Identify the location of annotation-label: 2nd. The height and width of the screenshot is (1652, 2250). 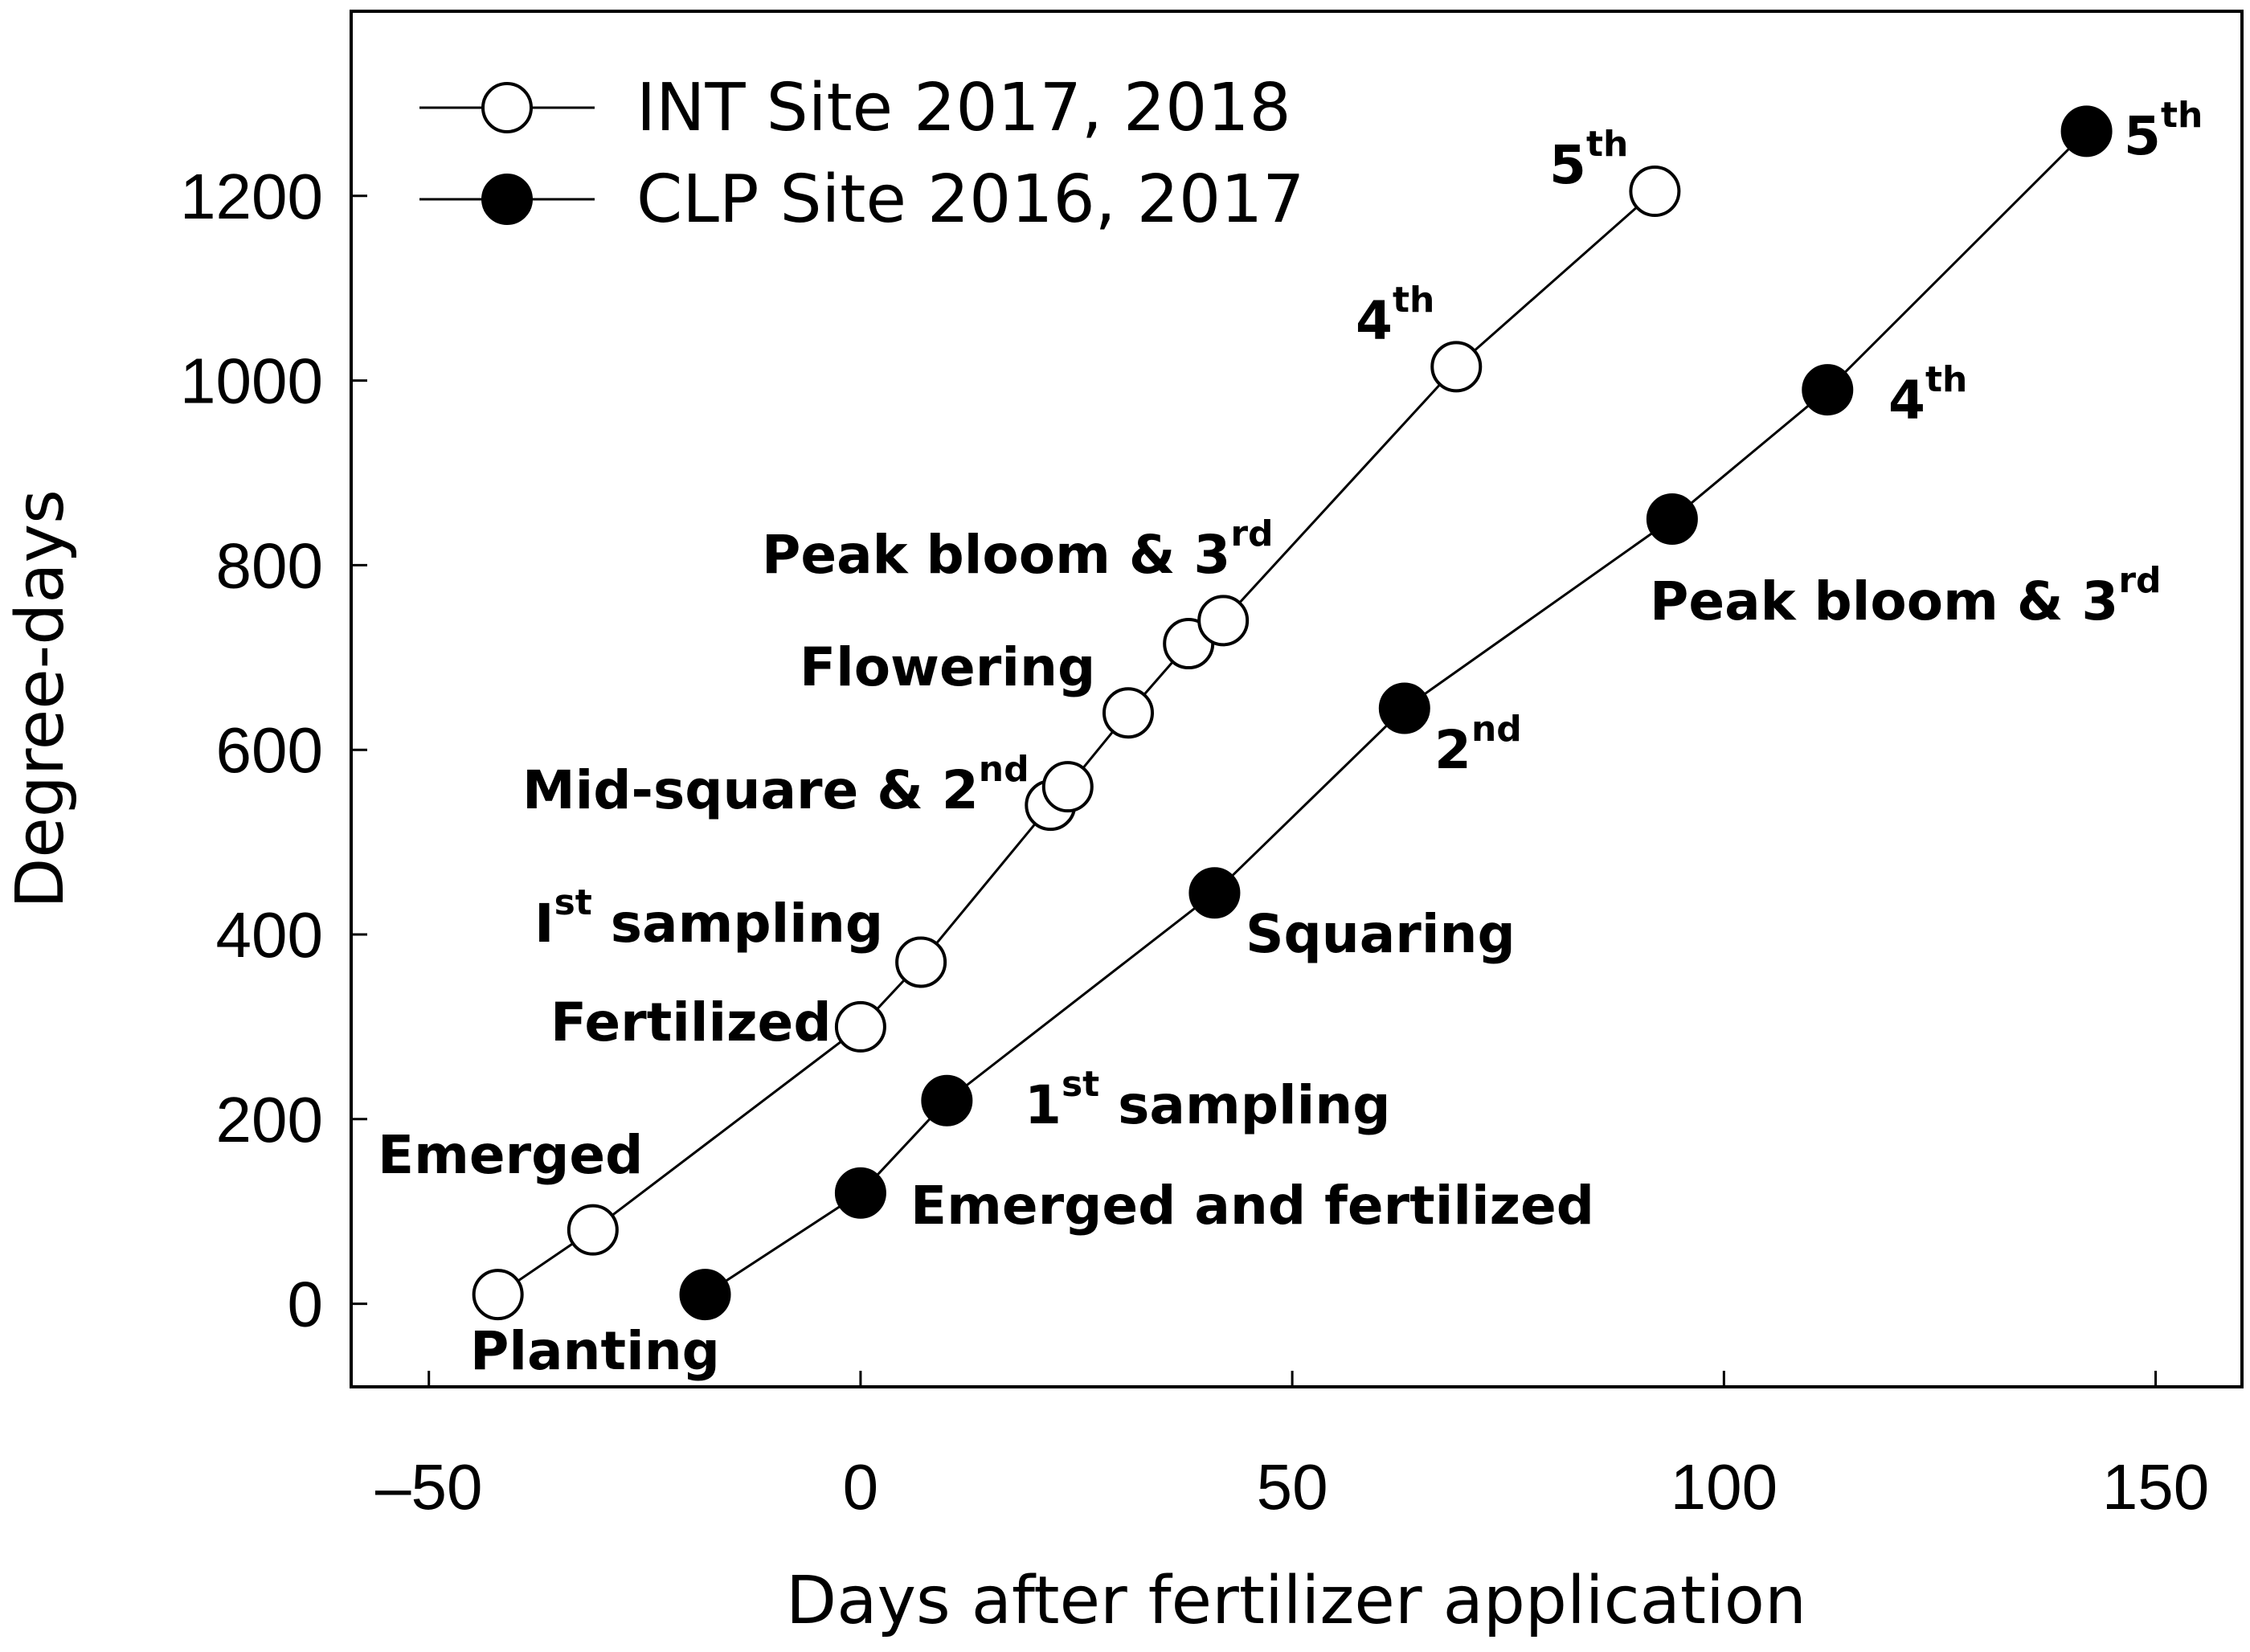
(1478, 745).